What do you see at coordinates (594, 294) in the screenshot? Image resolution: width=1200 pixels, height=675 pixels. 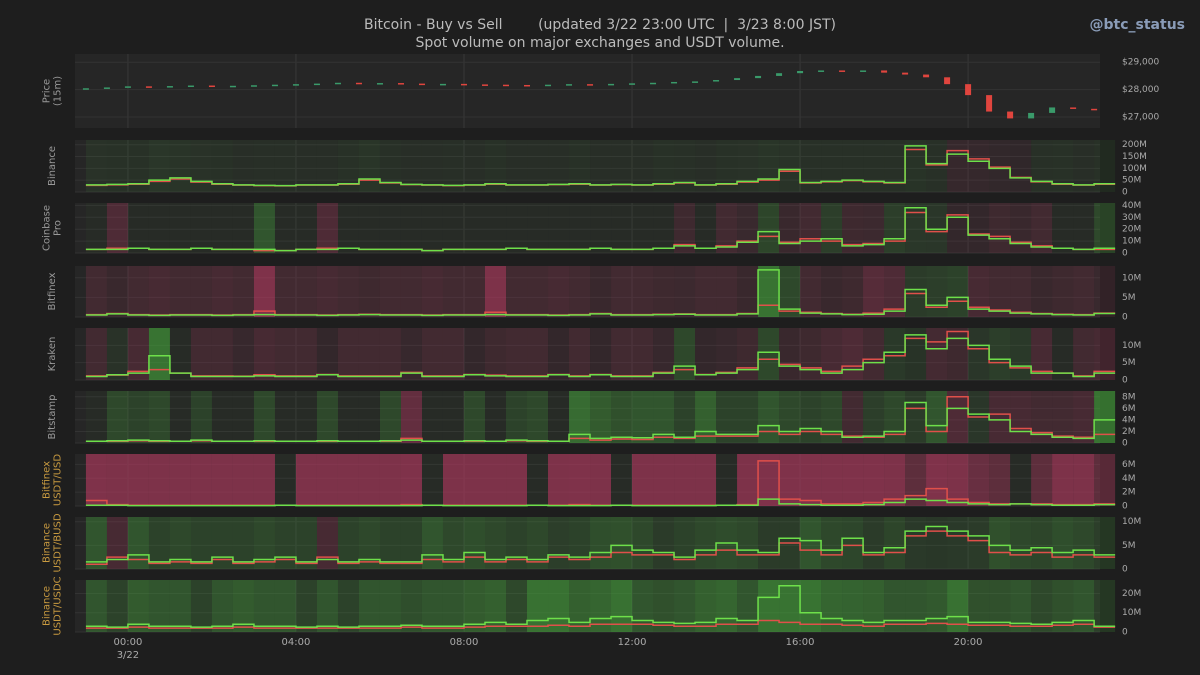 I see `panel: 0 5M 10M Bitfinex` at bounding box center [594, 294].